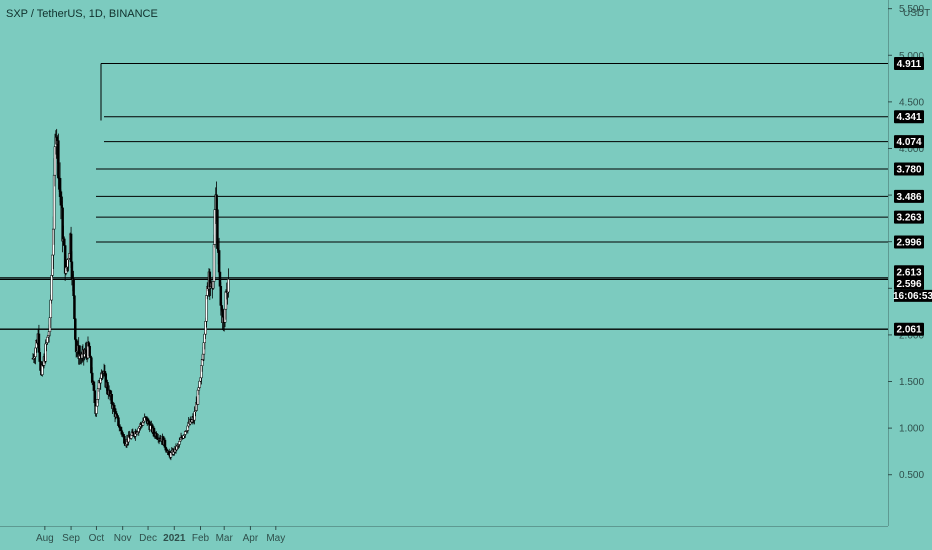  I want to click on countdown-timer: 16:06:53, so click(912, 296).